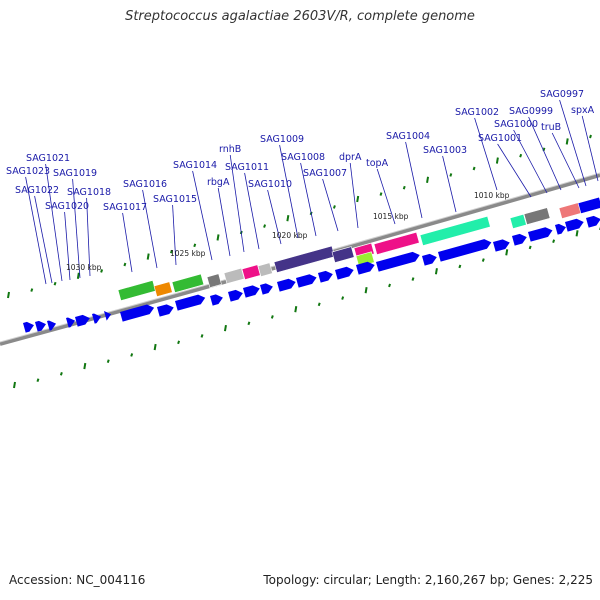  Describe the element at coordinates (145, 184) in the screenshot. I see `gene-label: SAG1016` at that location.